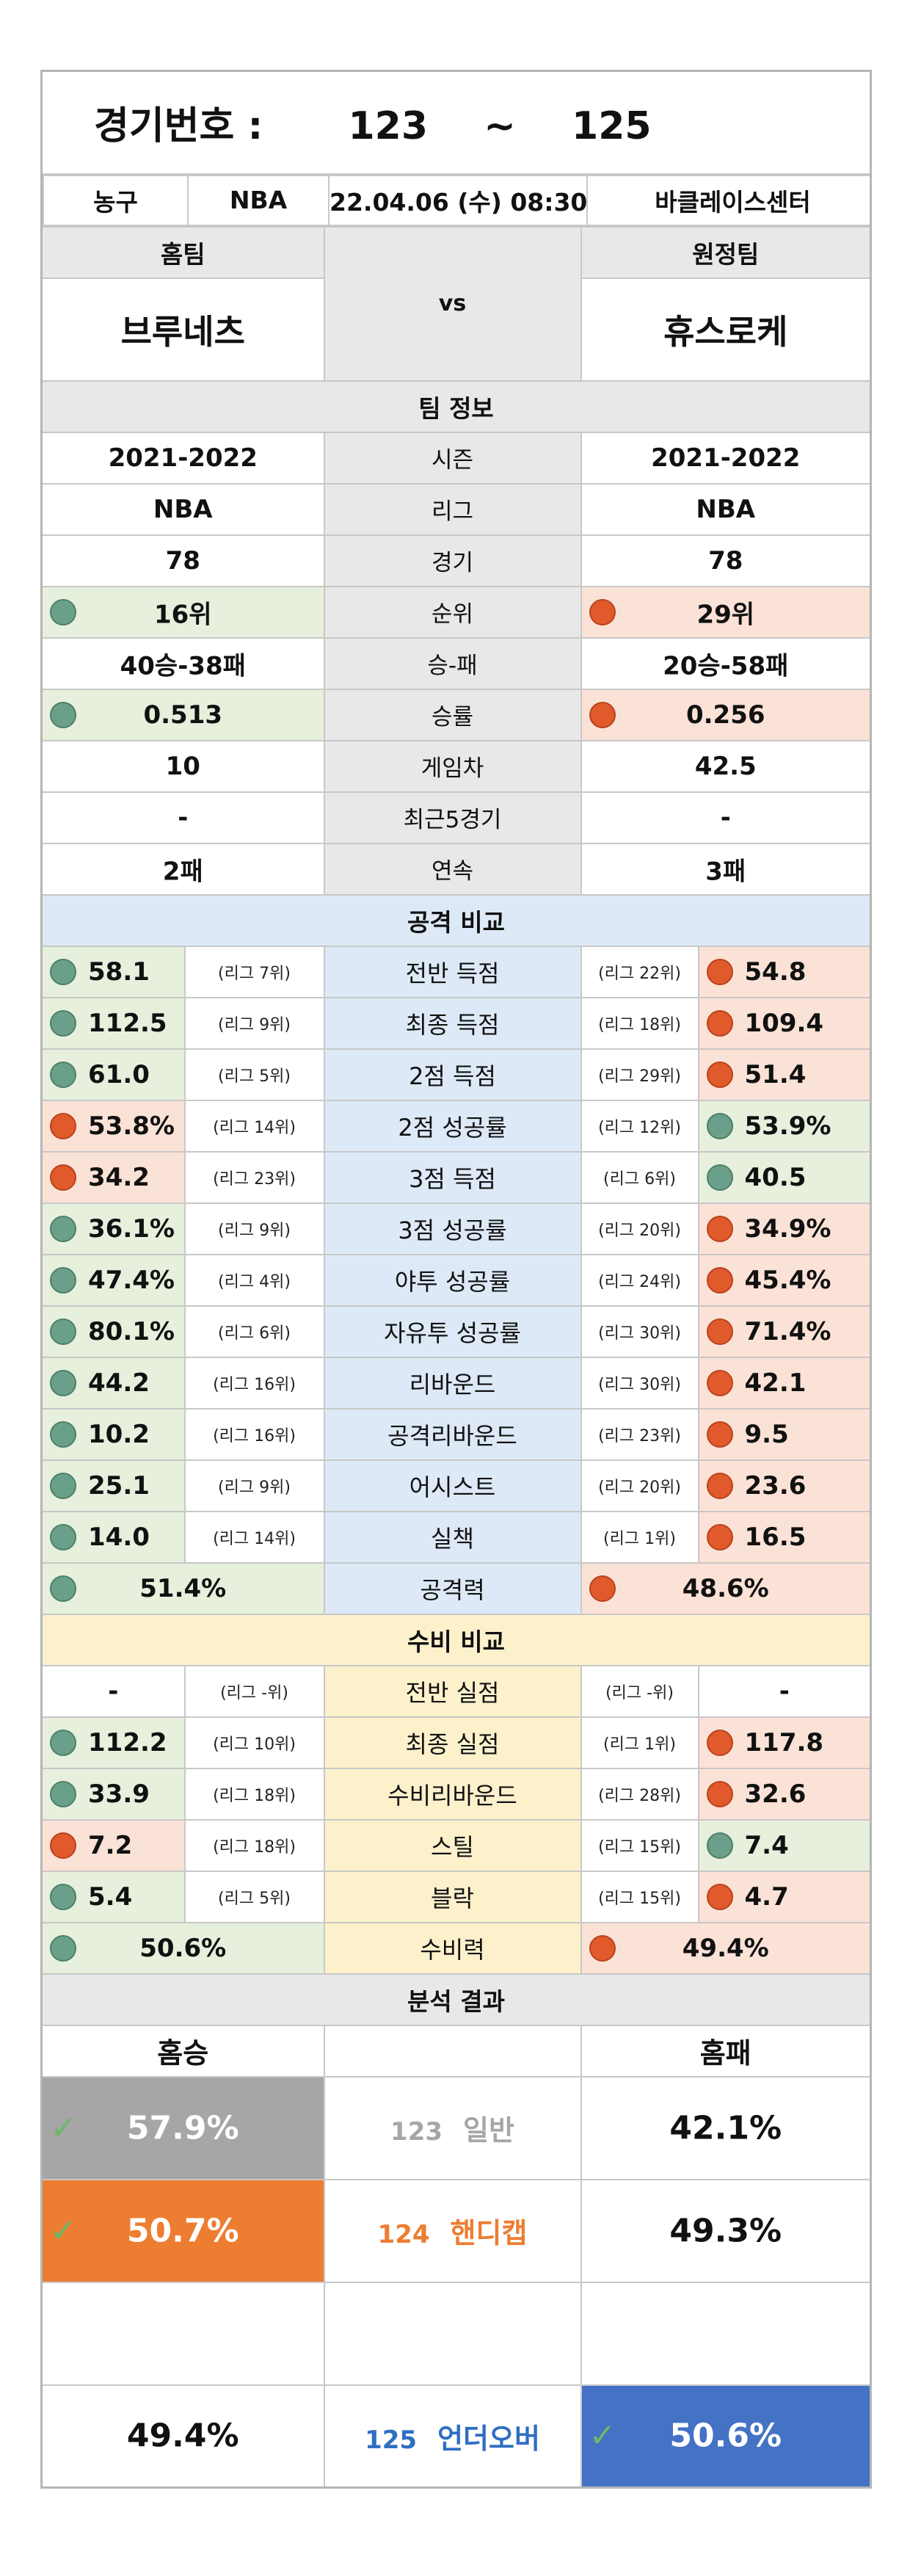  What do you see at coordinates (725, 2436) in the screenshot?
I see `home-lose-prob: 50.6%` at bounding box center [725, 2436].